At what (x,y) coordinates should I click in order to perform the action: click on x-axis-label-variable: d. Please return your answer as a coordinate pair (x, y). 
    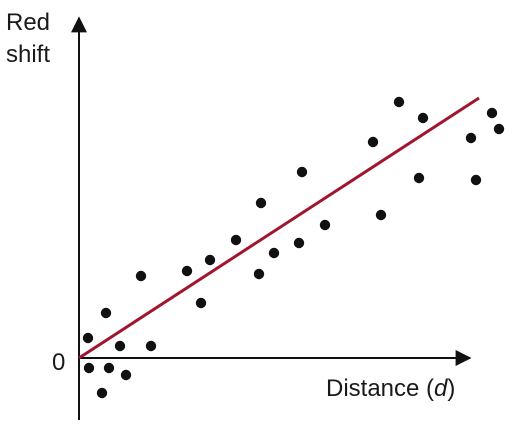
    Looking at the image, I should click on (441, 388).